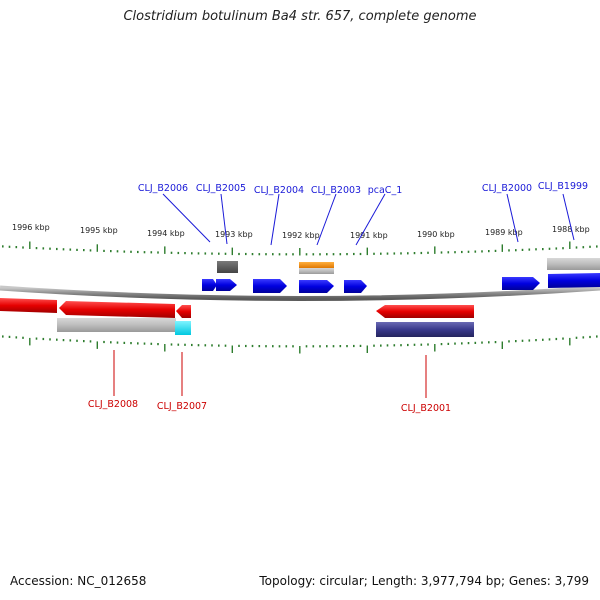  What do you see at coordinates (113, 404) in the screenshot?
I see `gene-label-clj-b2008: CLJ_B2008` at bounding box center [113, 404].